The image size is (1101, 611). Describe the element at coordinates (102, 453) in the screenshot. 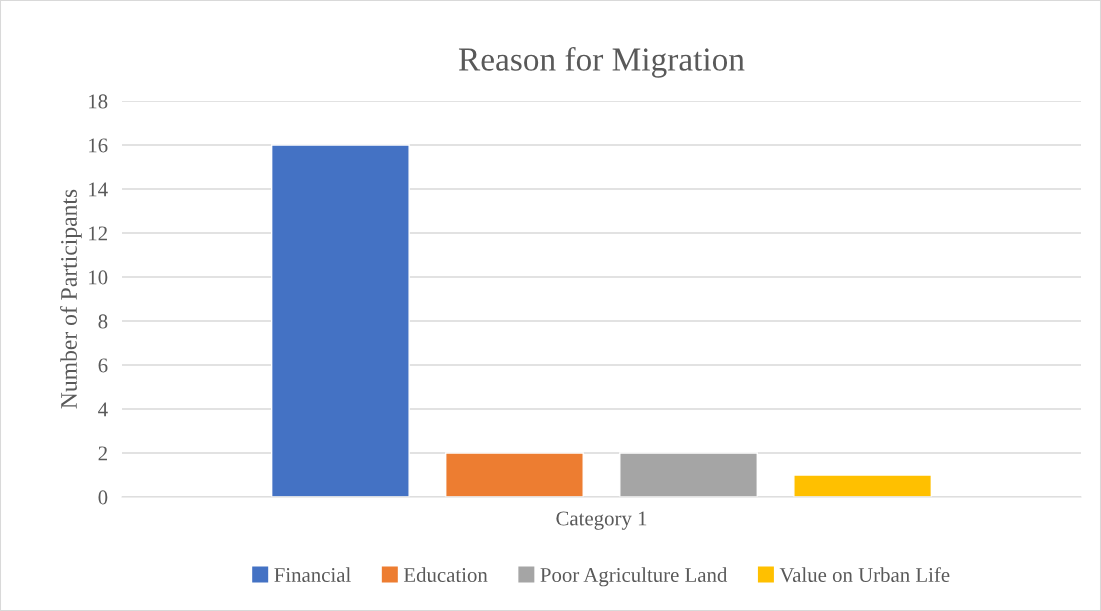

I see `y-tick-label: 2` at that location.